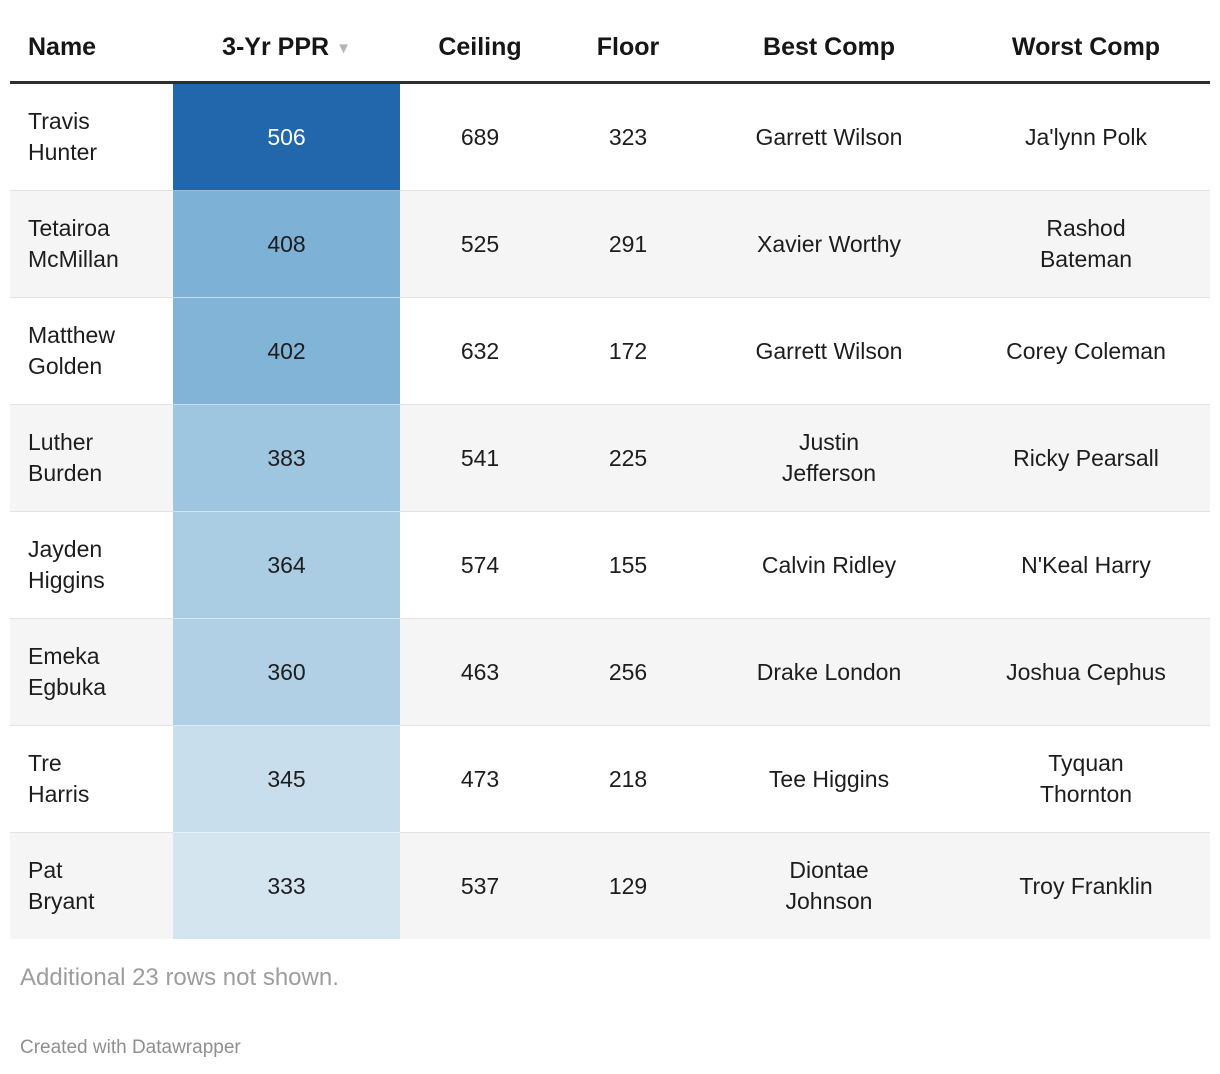 This screenshot has height=1074, width=1220. What do you see at coordinates (73, 243) in the screenshot?
I see `player-name-cell-text: Tetairoa McMillan` at bounding box center [73, 243].